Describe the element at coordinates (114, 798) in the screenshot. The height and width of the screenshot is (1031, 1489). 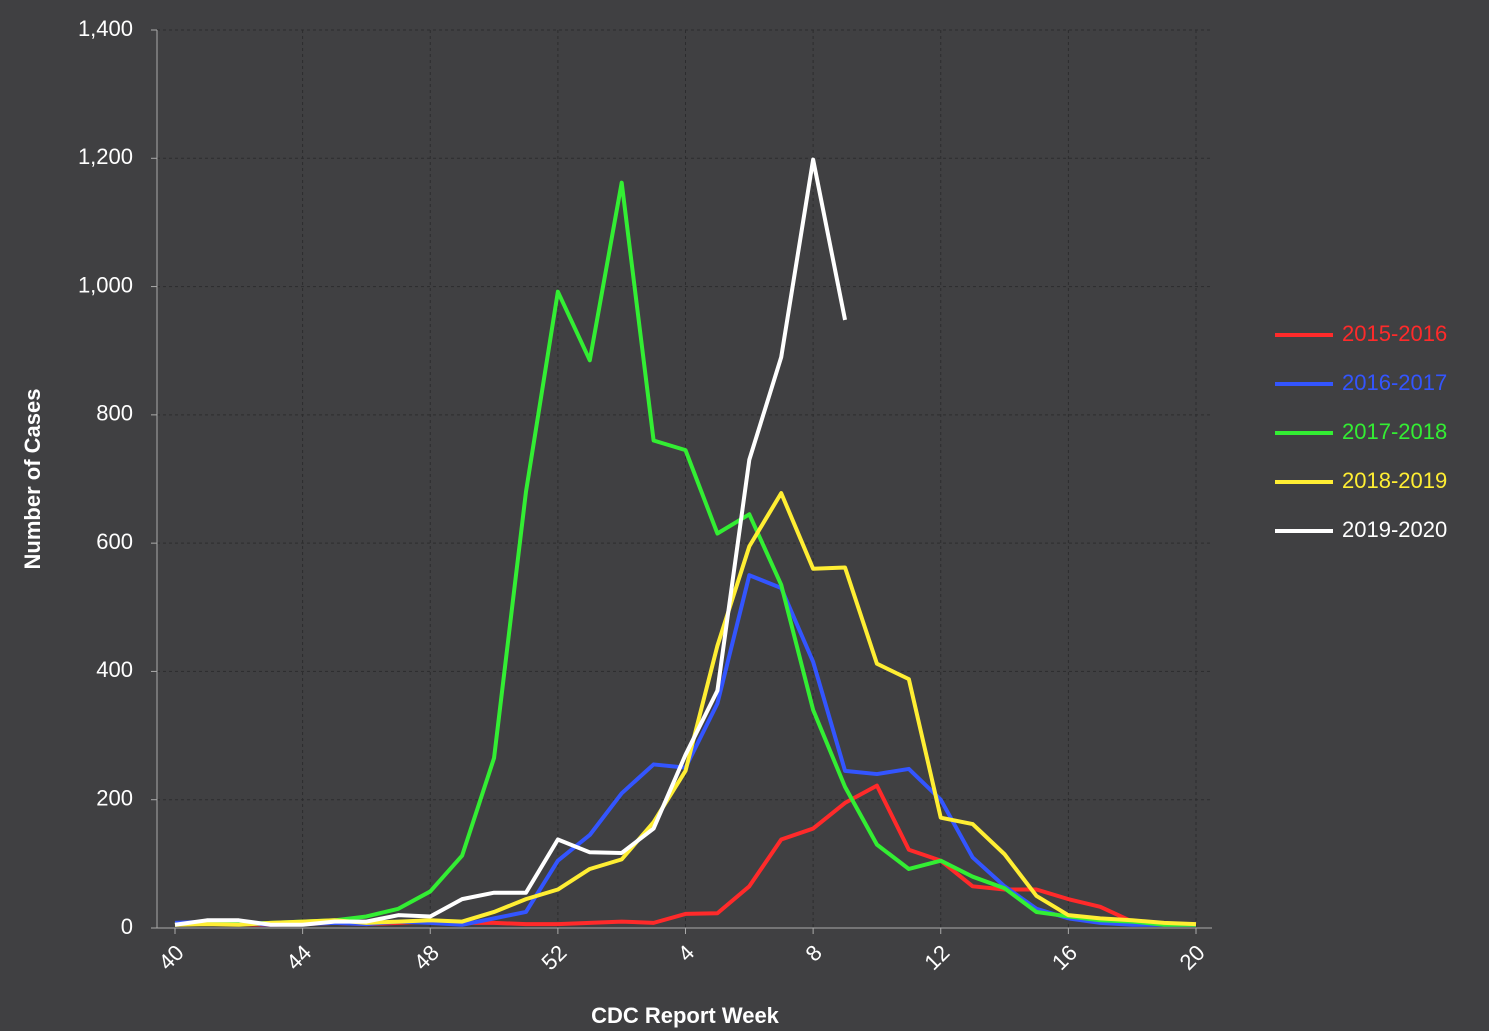
I see `y-tick-label: 200` at that location.